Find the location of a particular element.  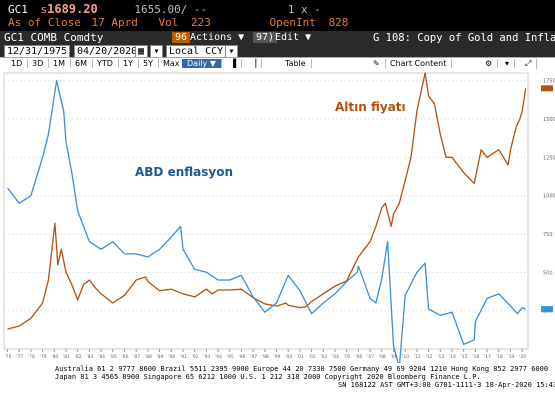

chart-content-icon: ✎ is located at coordinates (377, 63).